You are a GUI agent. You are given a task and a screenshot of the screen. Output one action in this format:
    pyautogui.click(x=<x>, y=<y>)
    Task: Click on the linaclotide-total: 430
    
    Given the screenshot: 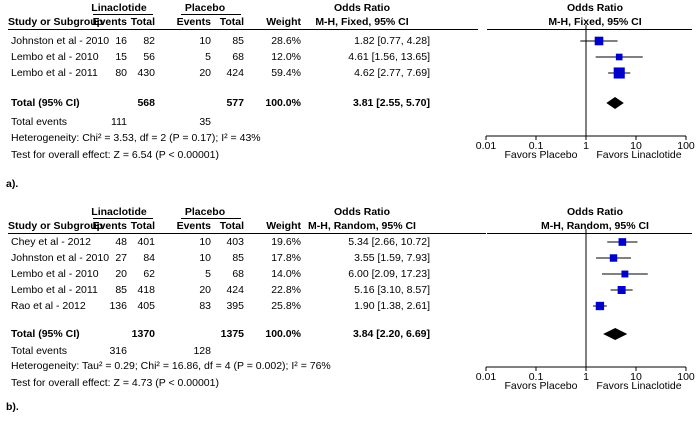 What is the action you would take?
    pyautogui.click(x=146, y=73)
    